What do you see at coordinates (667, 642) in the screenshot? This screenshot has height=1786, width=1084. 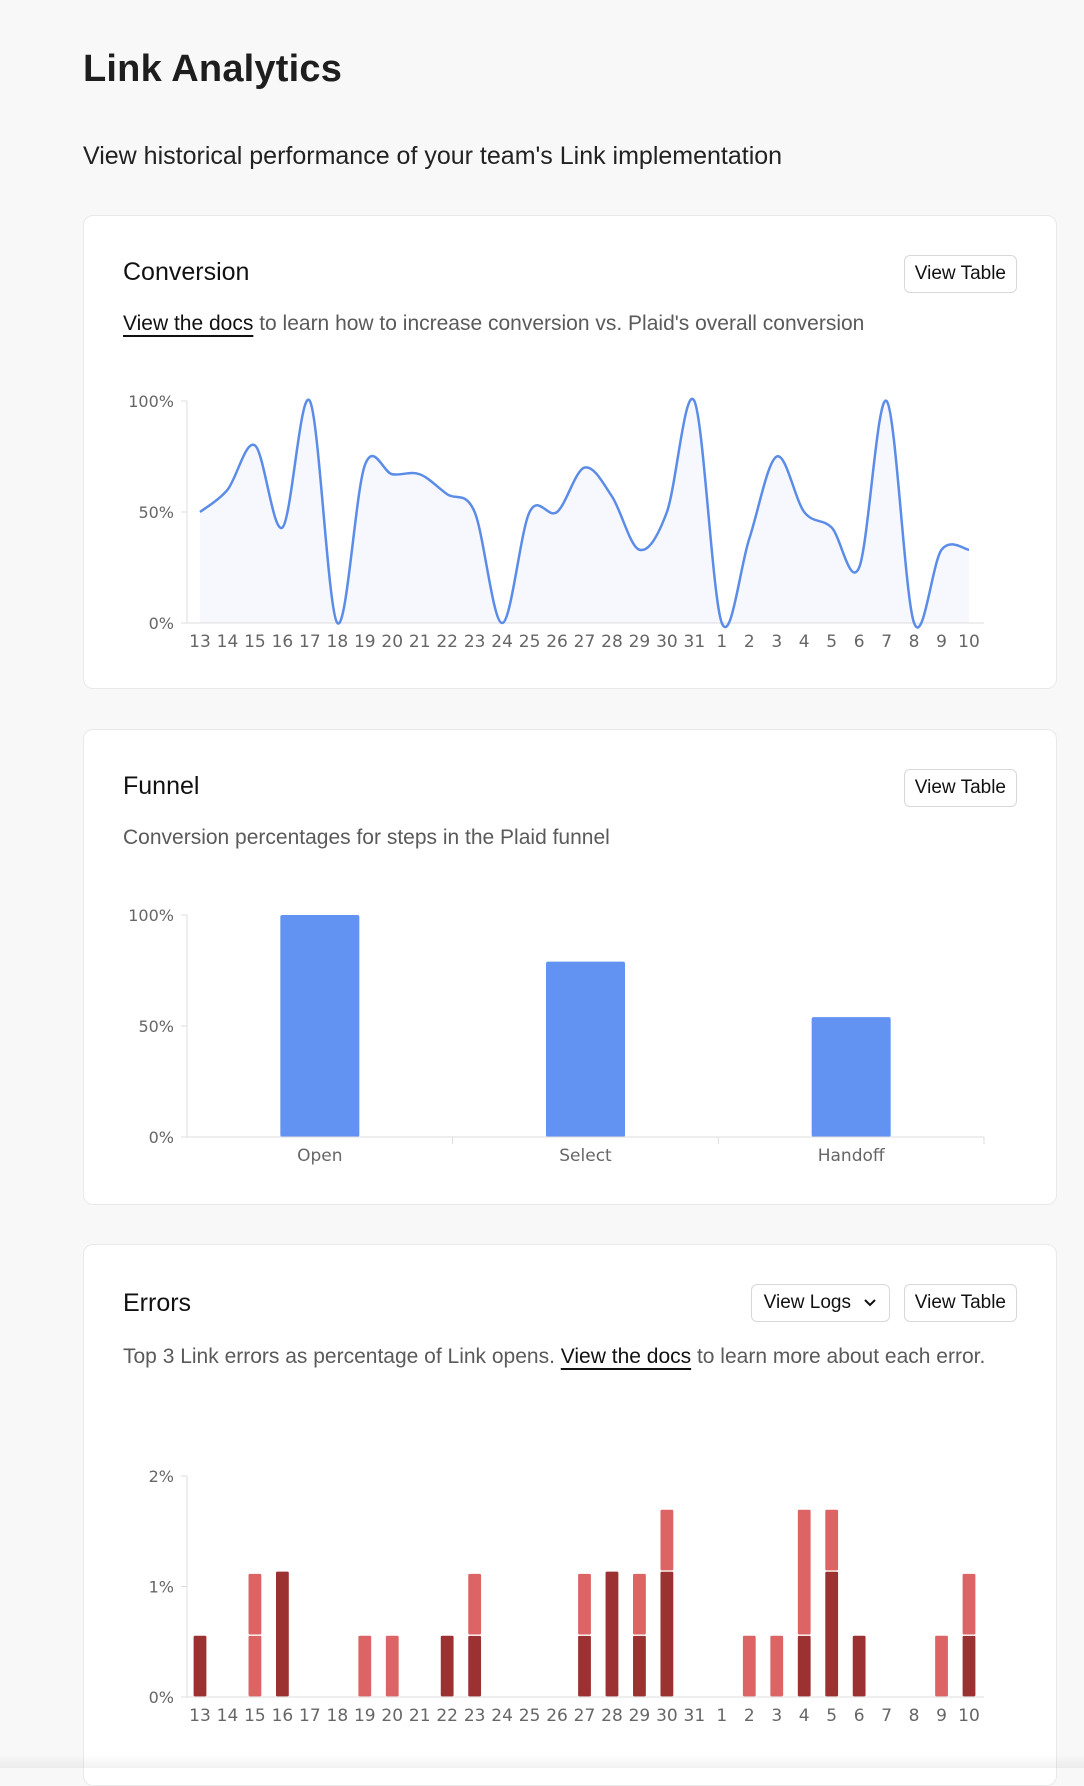 I see `conversion-x-tick-label: 30` at bounding box center [667, 642].